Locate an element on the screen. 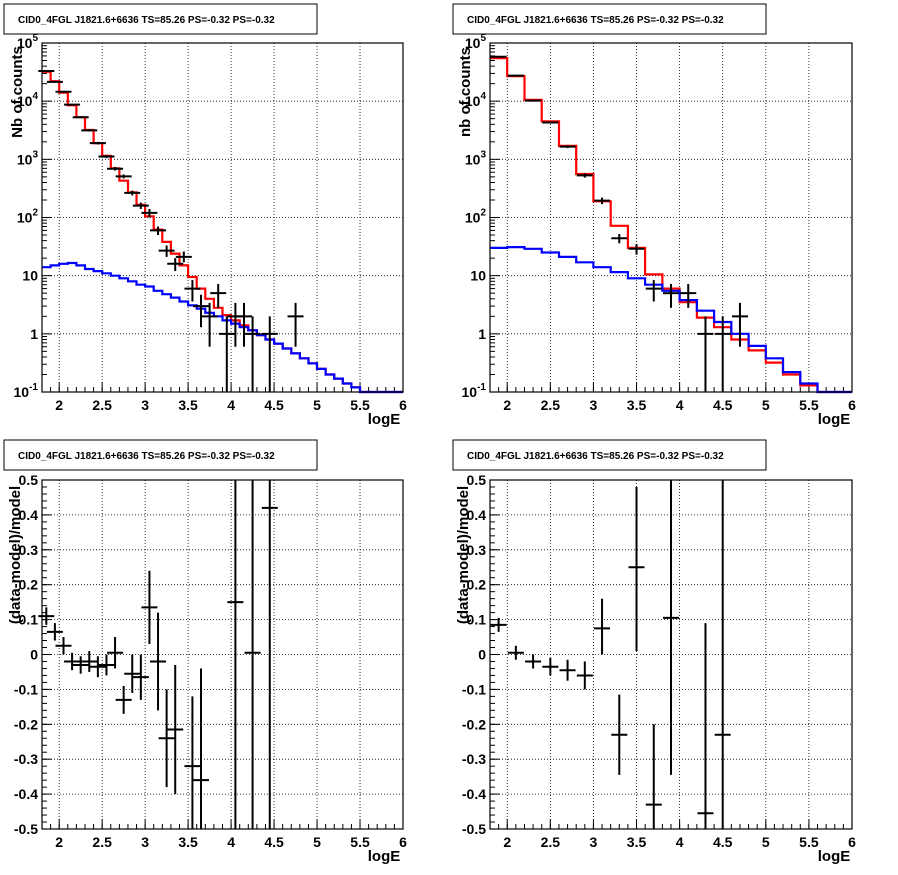  y-axis-title: nb of counts is located at coordinates (465, 92).